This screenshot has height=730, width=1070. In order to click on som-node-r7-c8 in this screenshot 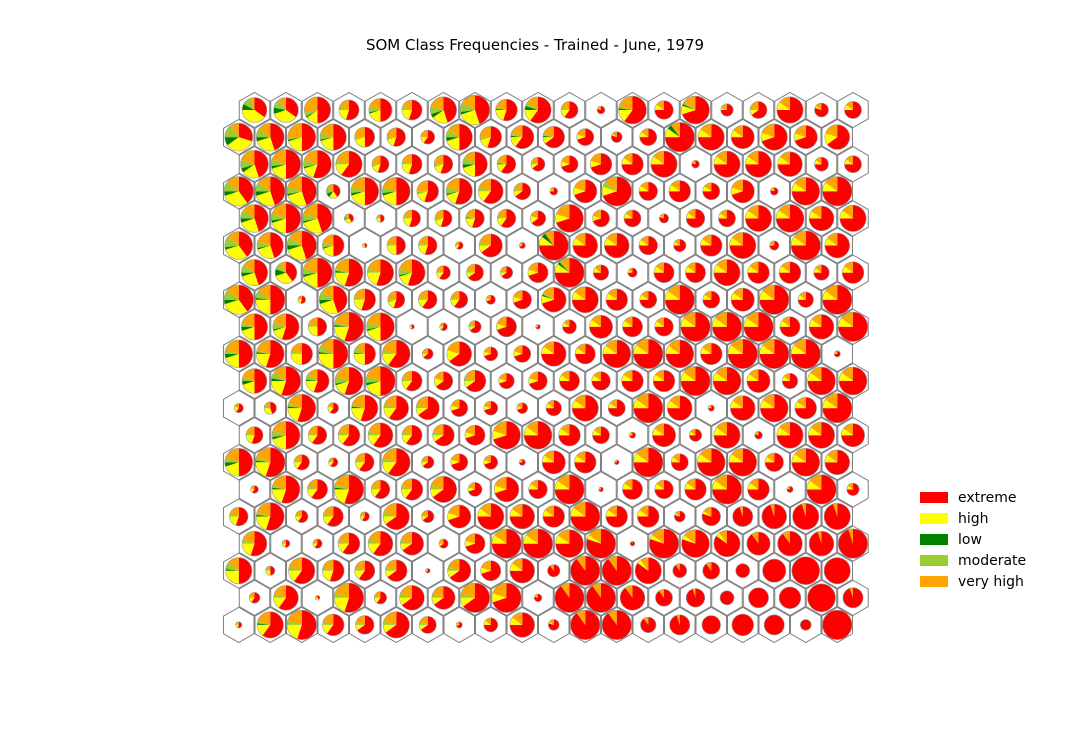, I will do `click(491, 299)`.